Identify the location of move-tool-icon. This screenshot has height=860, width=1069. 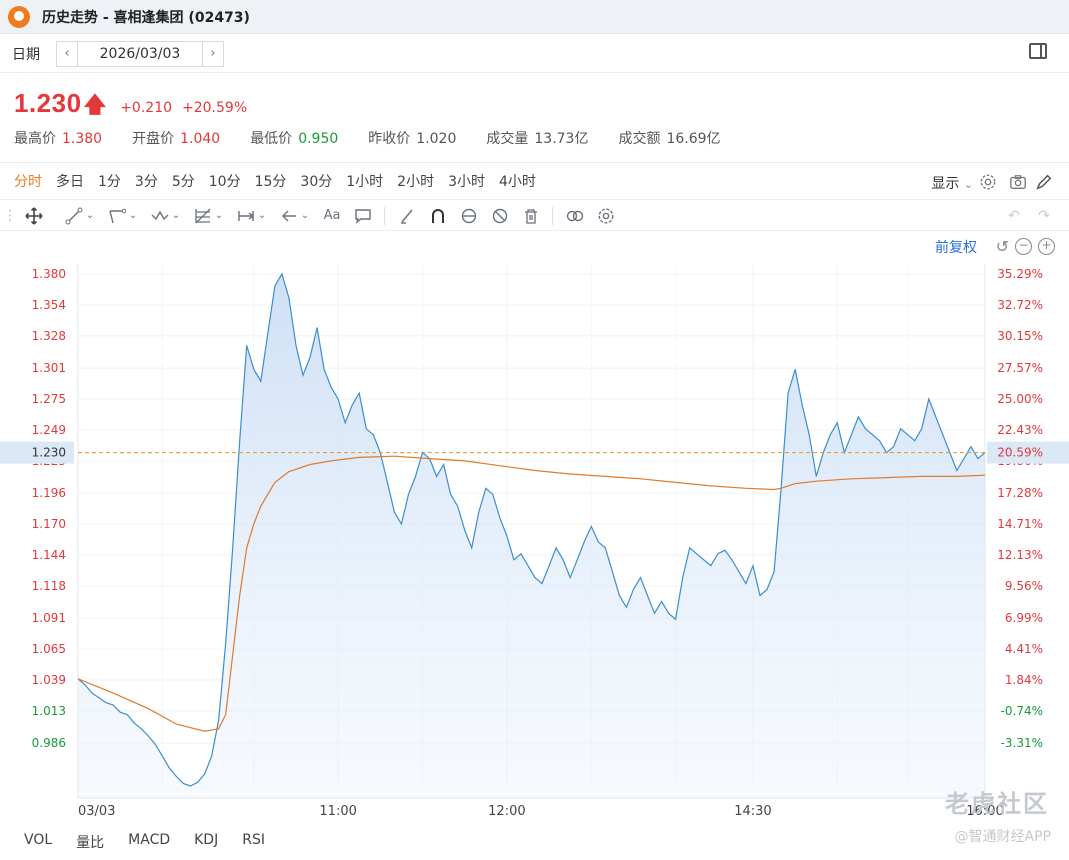
(34, 215).